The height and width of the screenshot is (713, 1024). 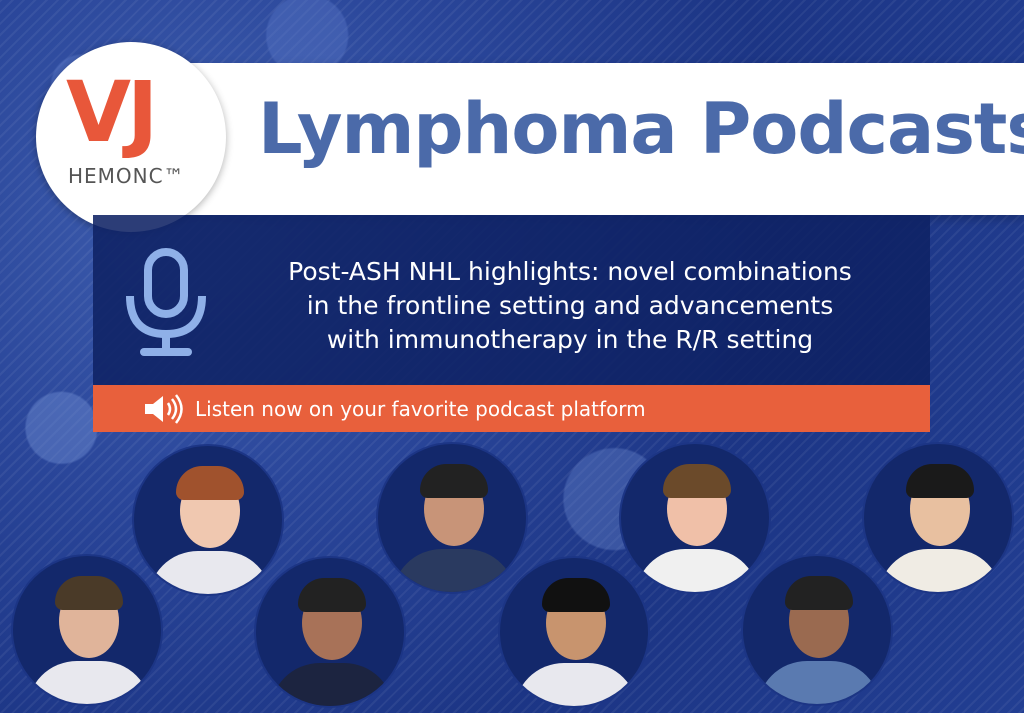 I want to click on vj-hemonc-logo: VJ HEMONC™, so click(x=131, y=137).